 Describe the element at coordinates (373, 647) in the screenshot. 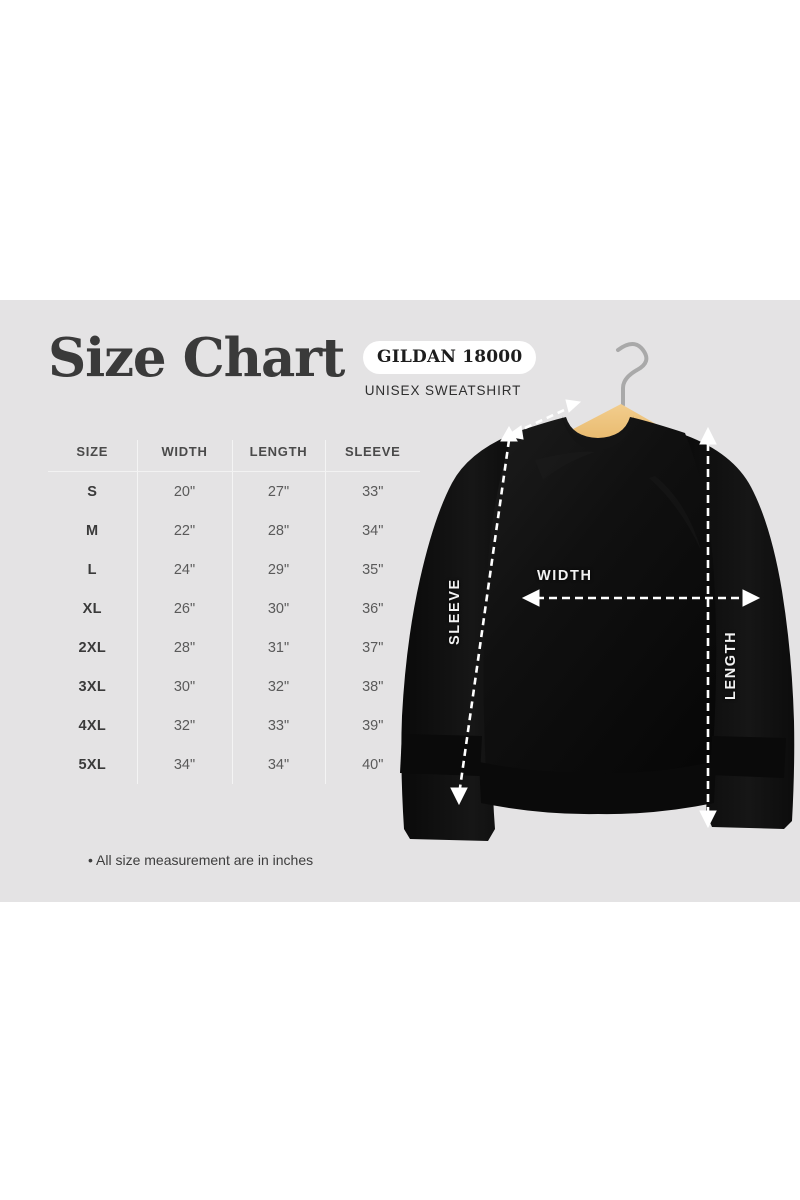

I see `cell-sleeve: 37"` at that location.